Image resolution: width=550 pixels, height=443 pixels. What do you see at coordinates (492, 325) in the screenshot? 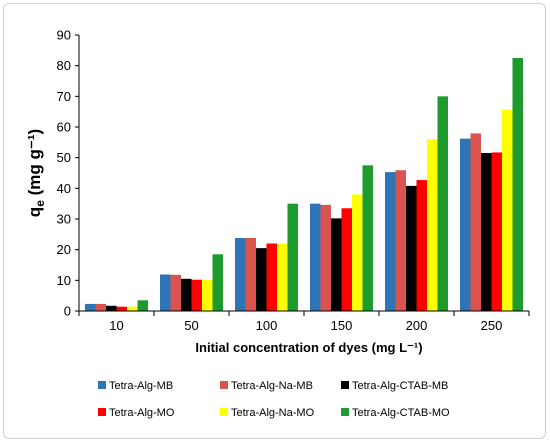
I see `x-tick-label: 250` at bounding box center [492, 325].